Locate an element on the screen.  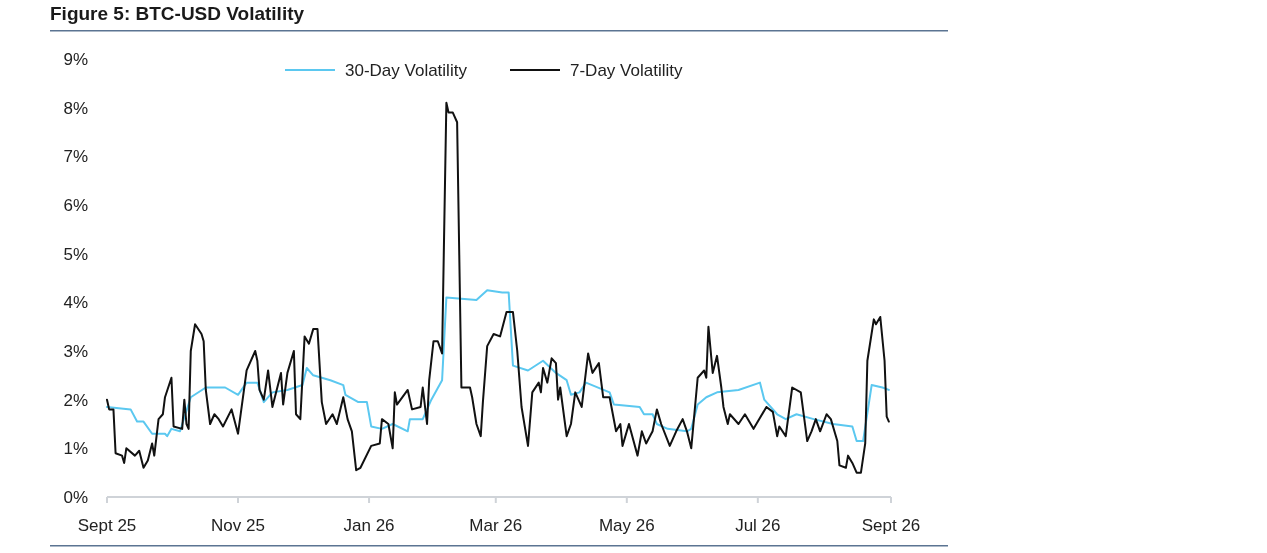
y-tick-label: 0% is located at coordinates (75, 497).